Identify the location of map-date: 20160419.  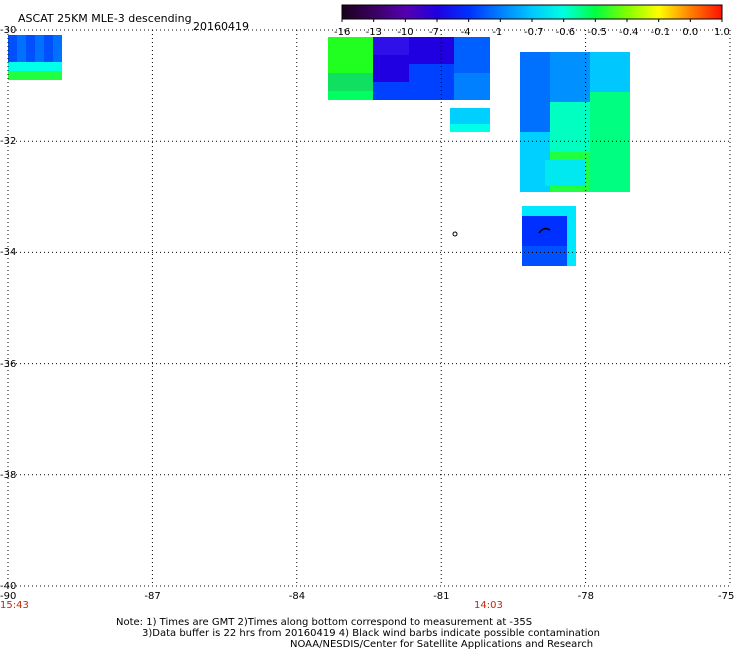
(221, 26).